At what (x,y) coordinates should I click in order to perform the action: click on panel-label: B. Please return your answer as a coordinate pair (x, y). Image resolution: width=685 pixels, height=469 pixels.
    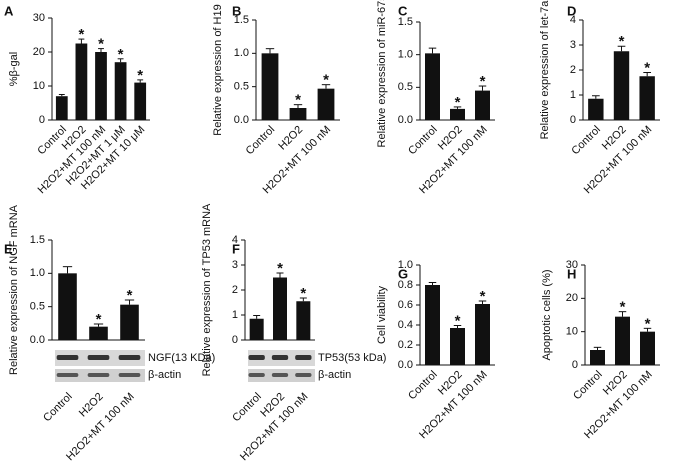
    Looking at the image, I should click on (236, 10).